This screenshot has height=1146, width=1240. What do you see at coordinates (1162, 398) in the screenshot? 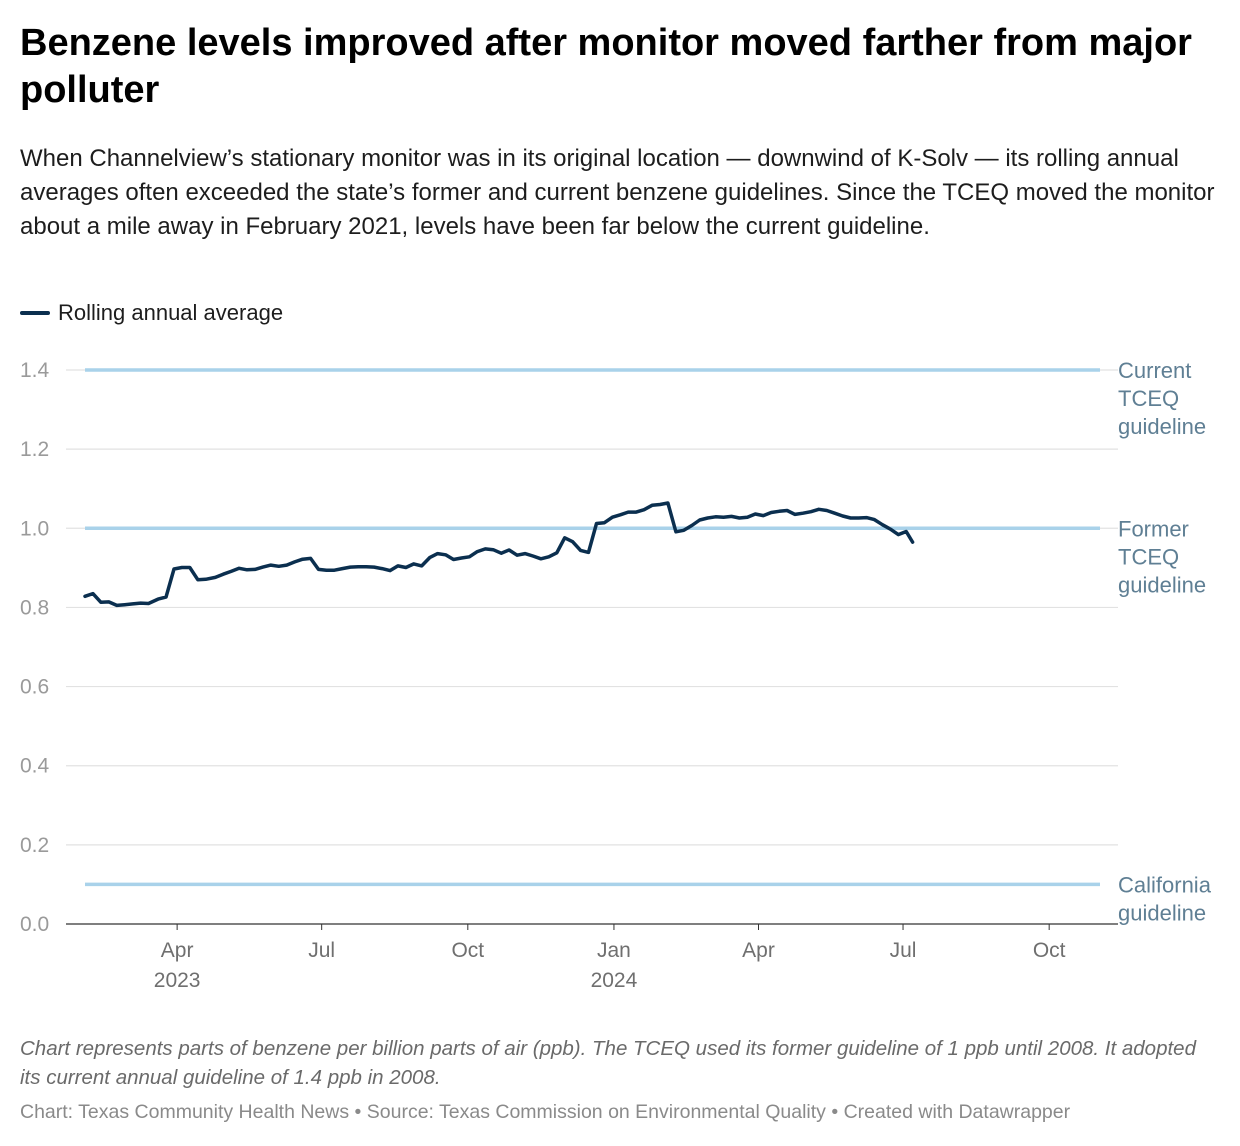
I see `reference-line-label: Current TCEQ guideline` at bounding box center [1162, 398].